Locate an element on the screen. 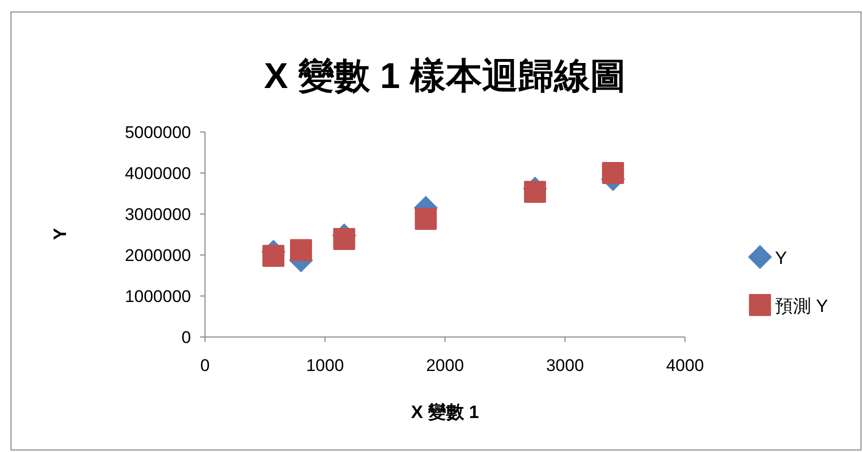  x-tick-label: 3000 is located at coordinates (565, 365).